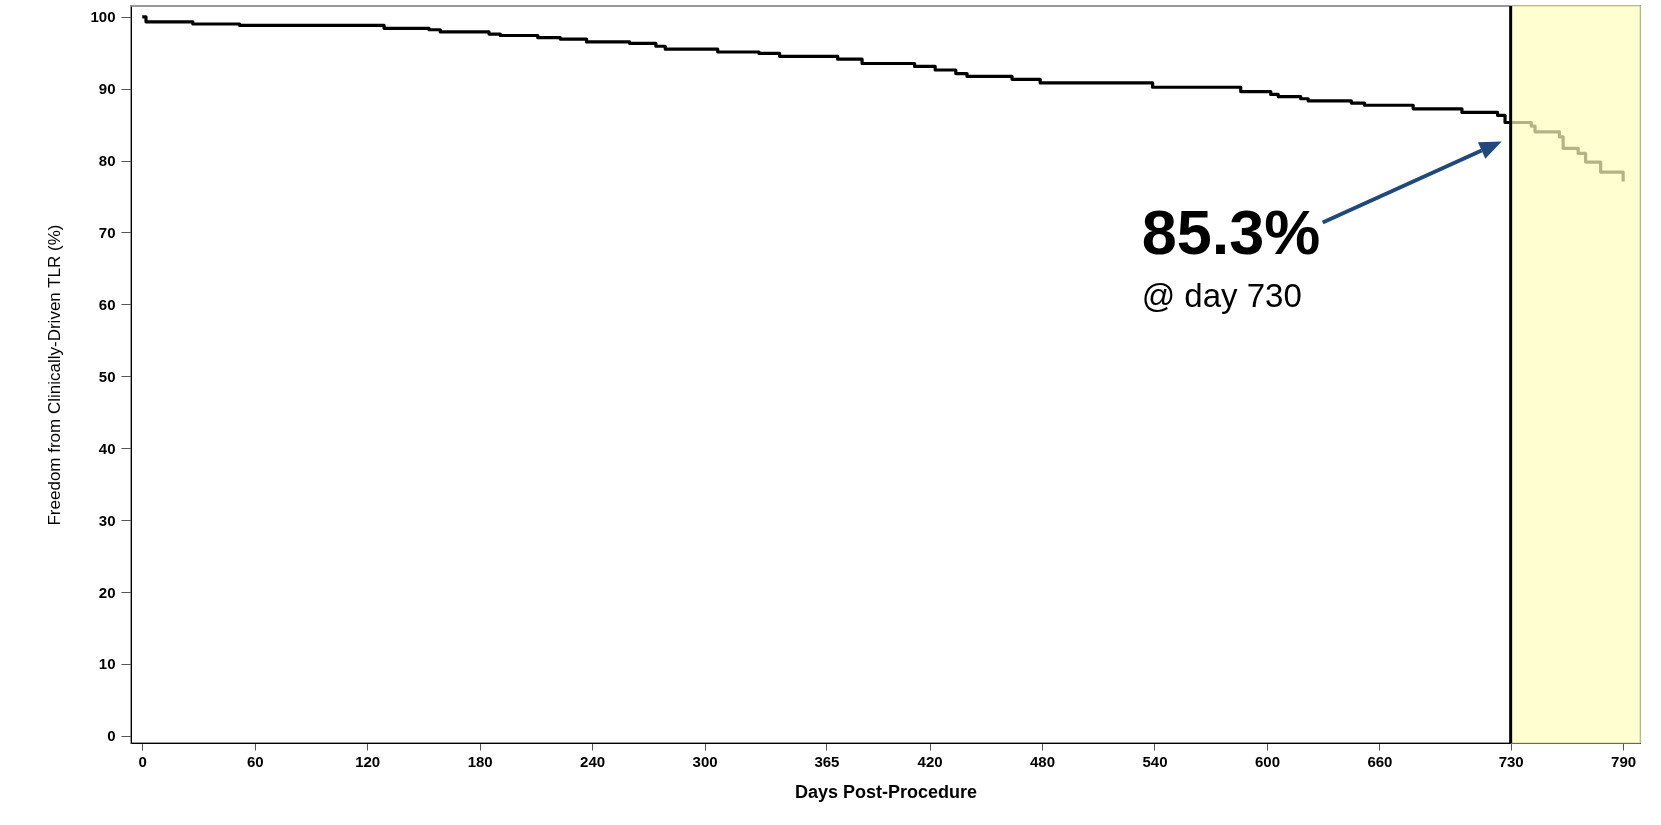 The width and height of the screenshot is (1661, 825). I want to click on x-tick-label: 790, so click(1624, 761).